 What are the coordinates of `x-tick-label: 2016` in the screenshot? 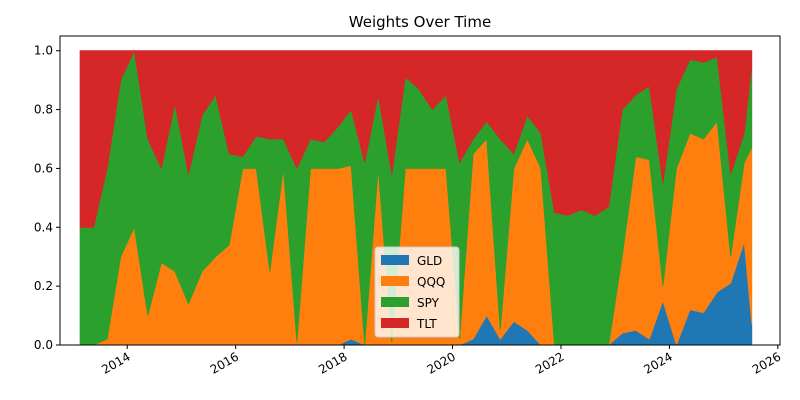 It's located at (224, 362).